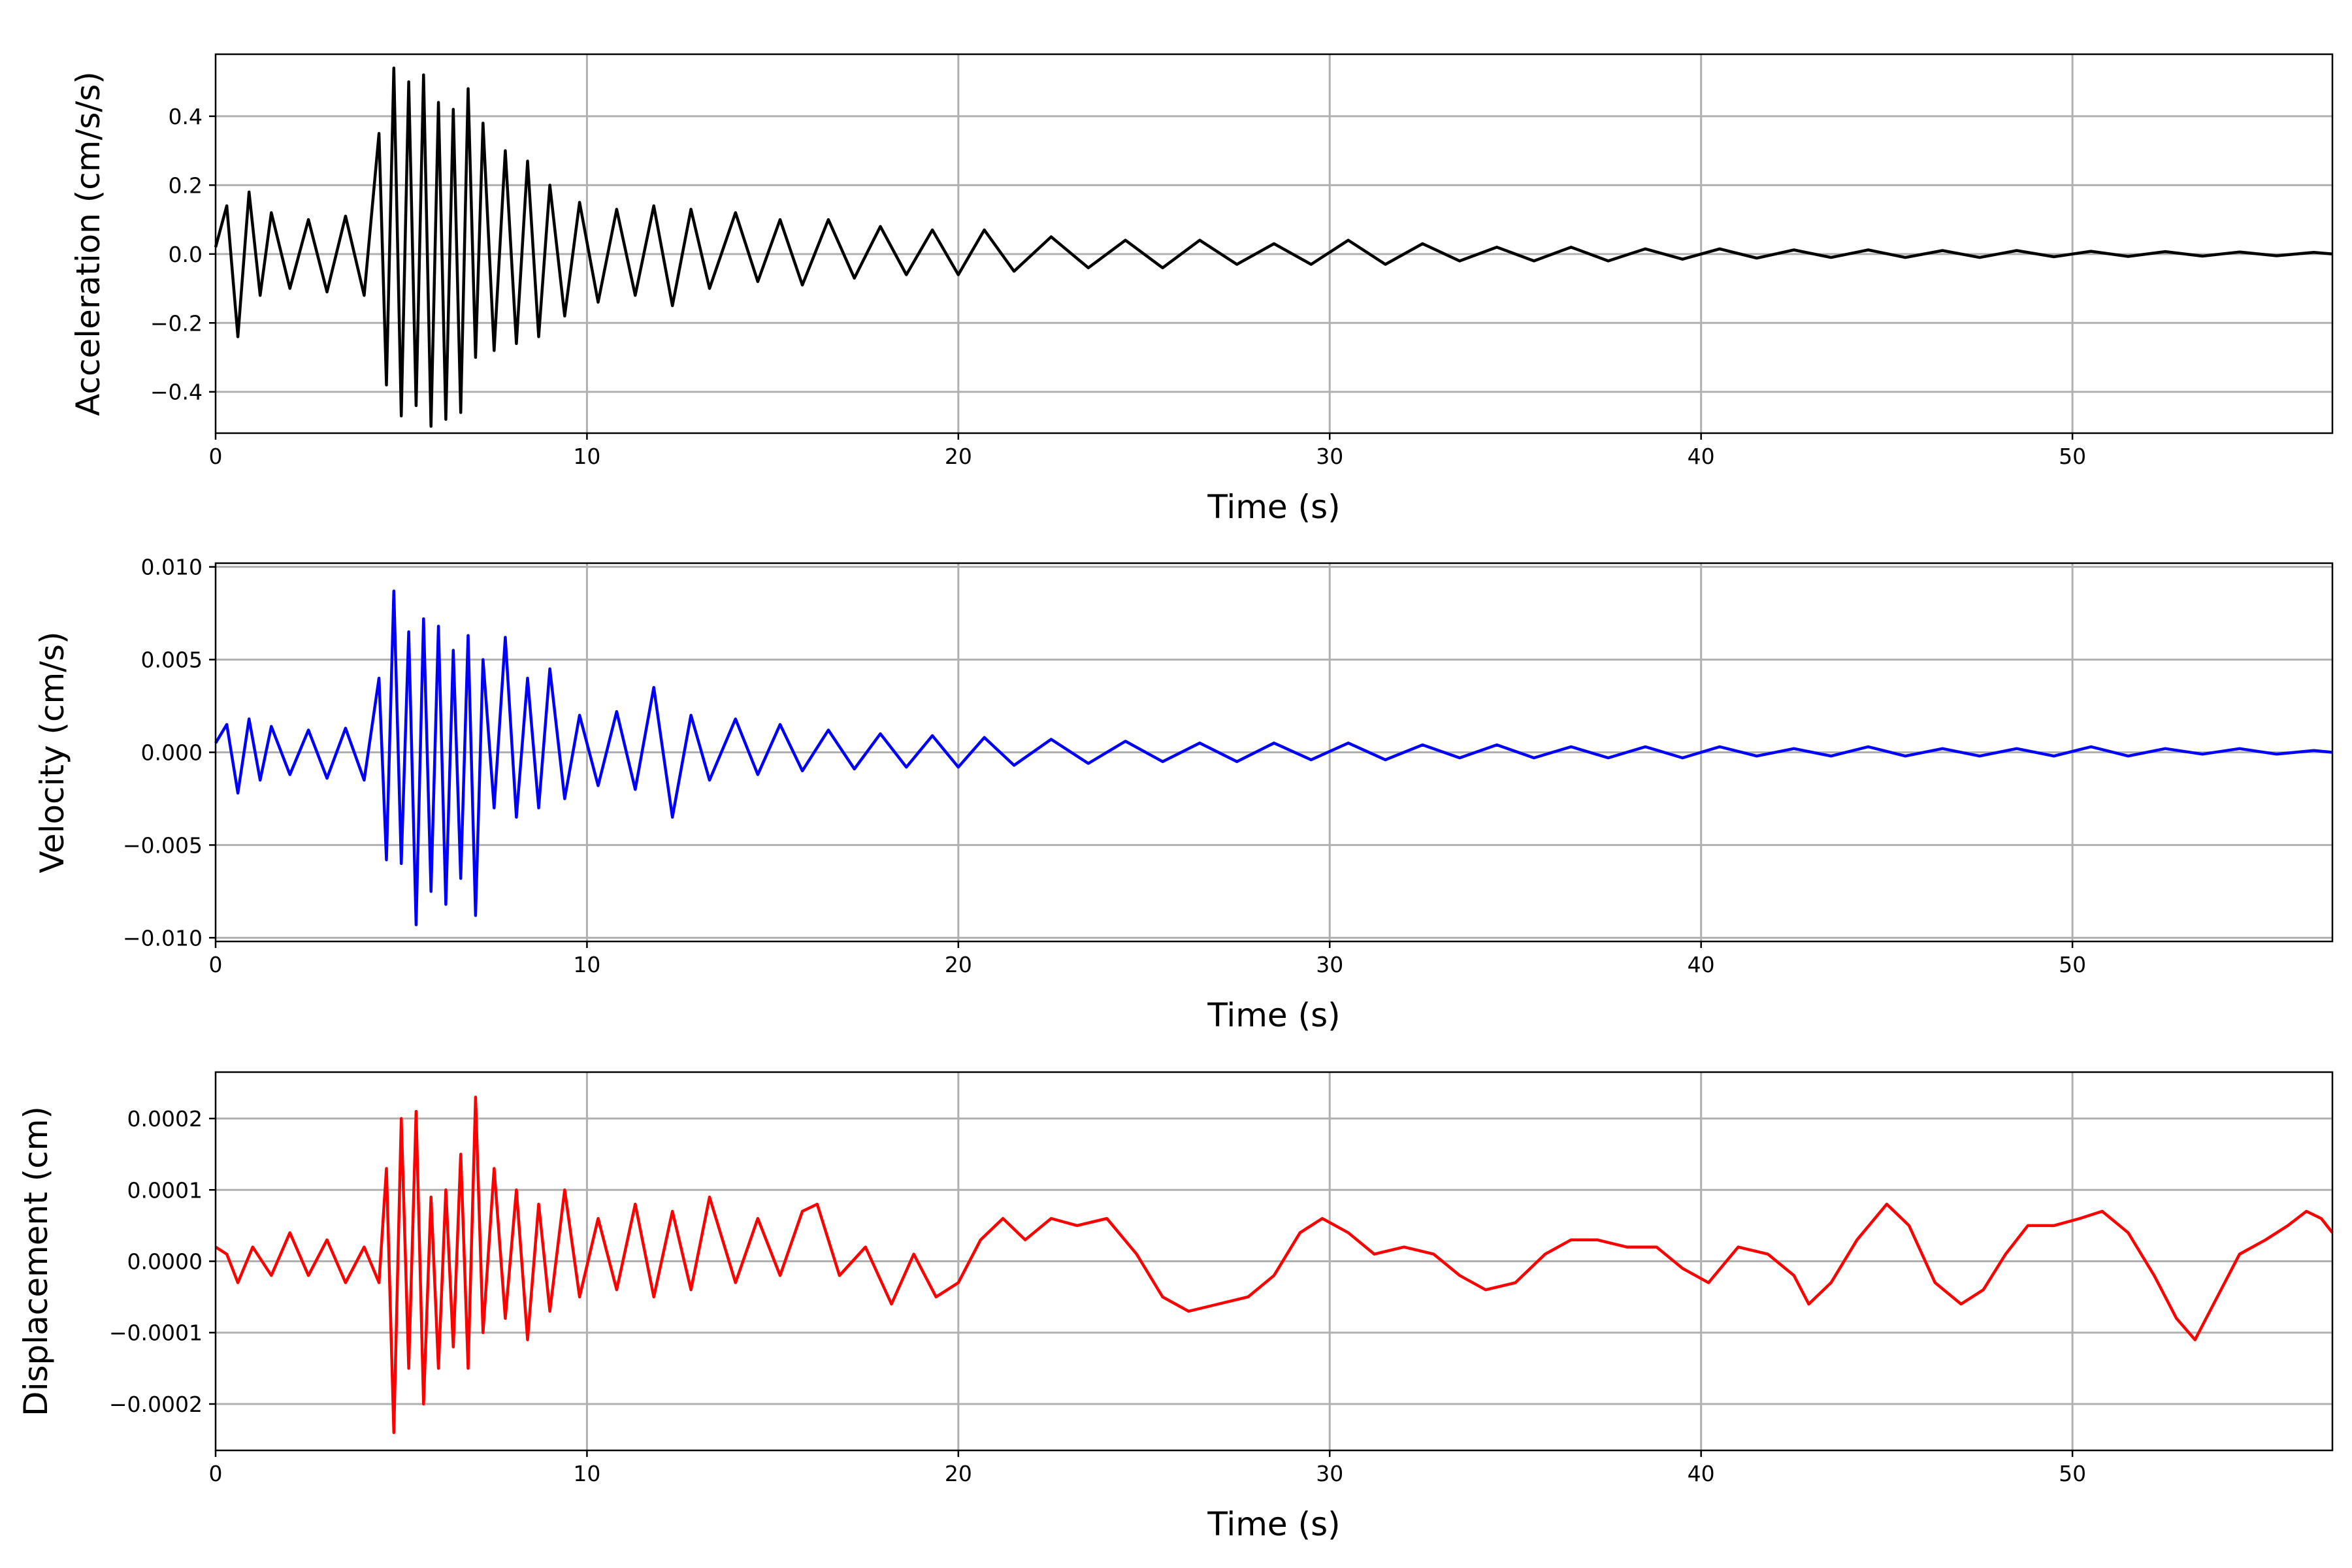 The image size is (2352, 1568). I want to click on y-tick-label: 0.0000, so click(165, 1262).